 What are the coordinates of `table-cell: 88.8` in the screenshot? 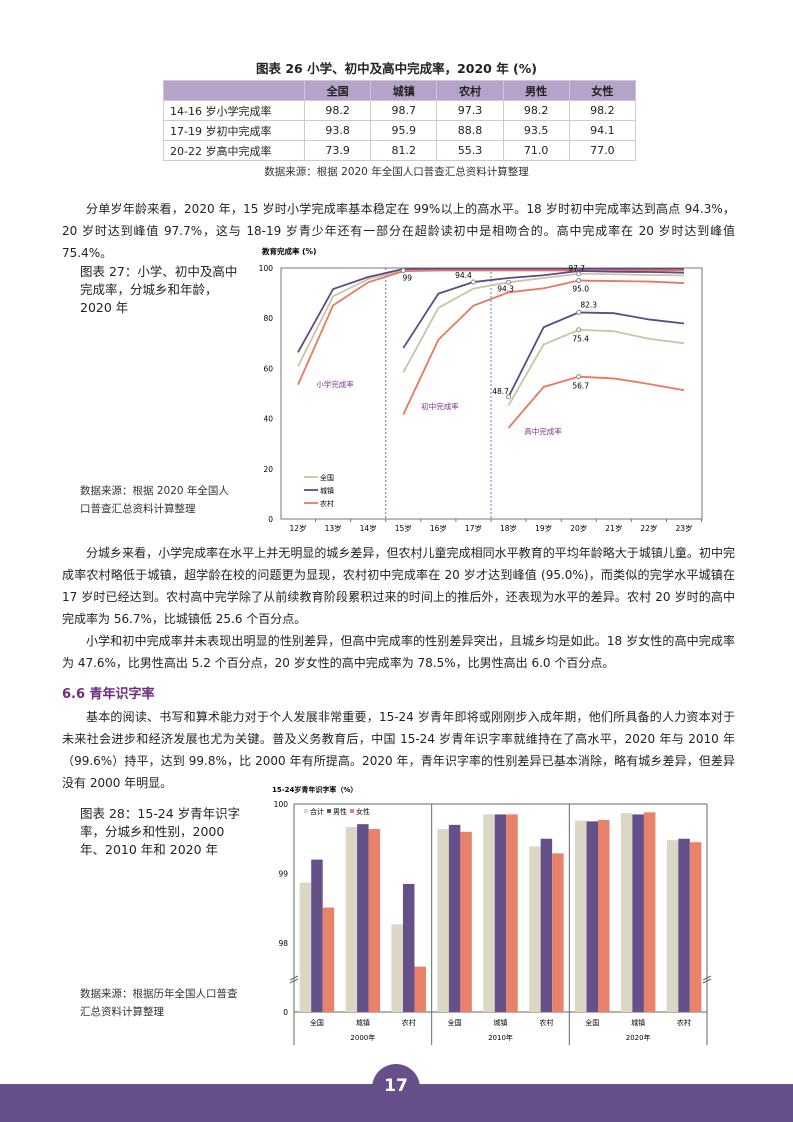 It's located at (470, 130).